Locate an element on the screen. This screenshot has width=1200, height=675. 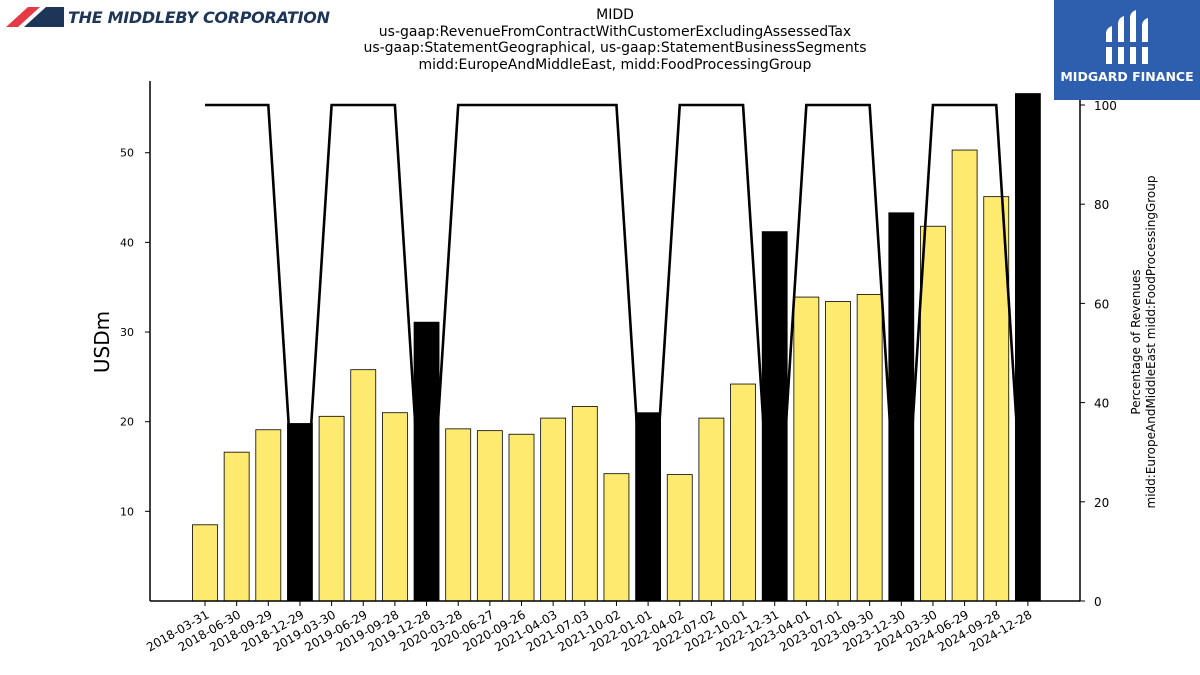
y-axis-label: USDm is located at coordinates (102, 342).